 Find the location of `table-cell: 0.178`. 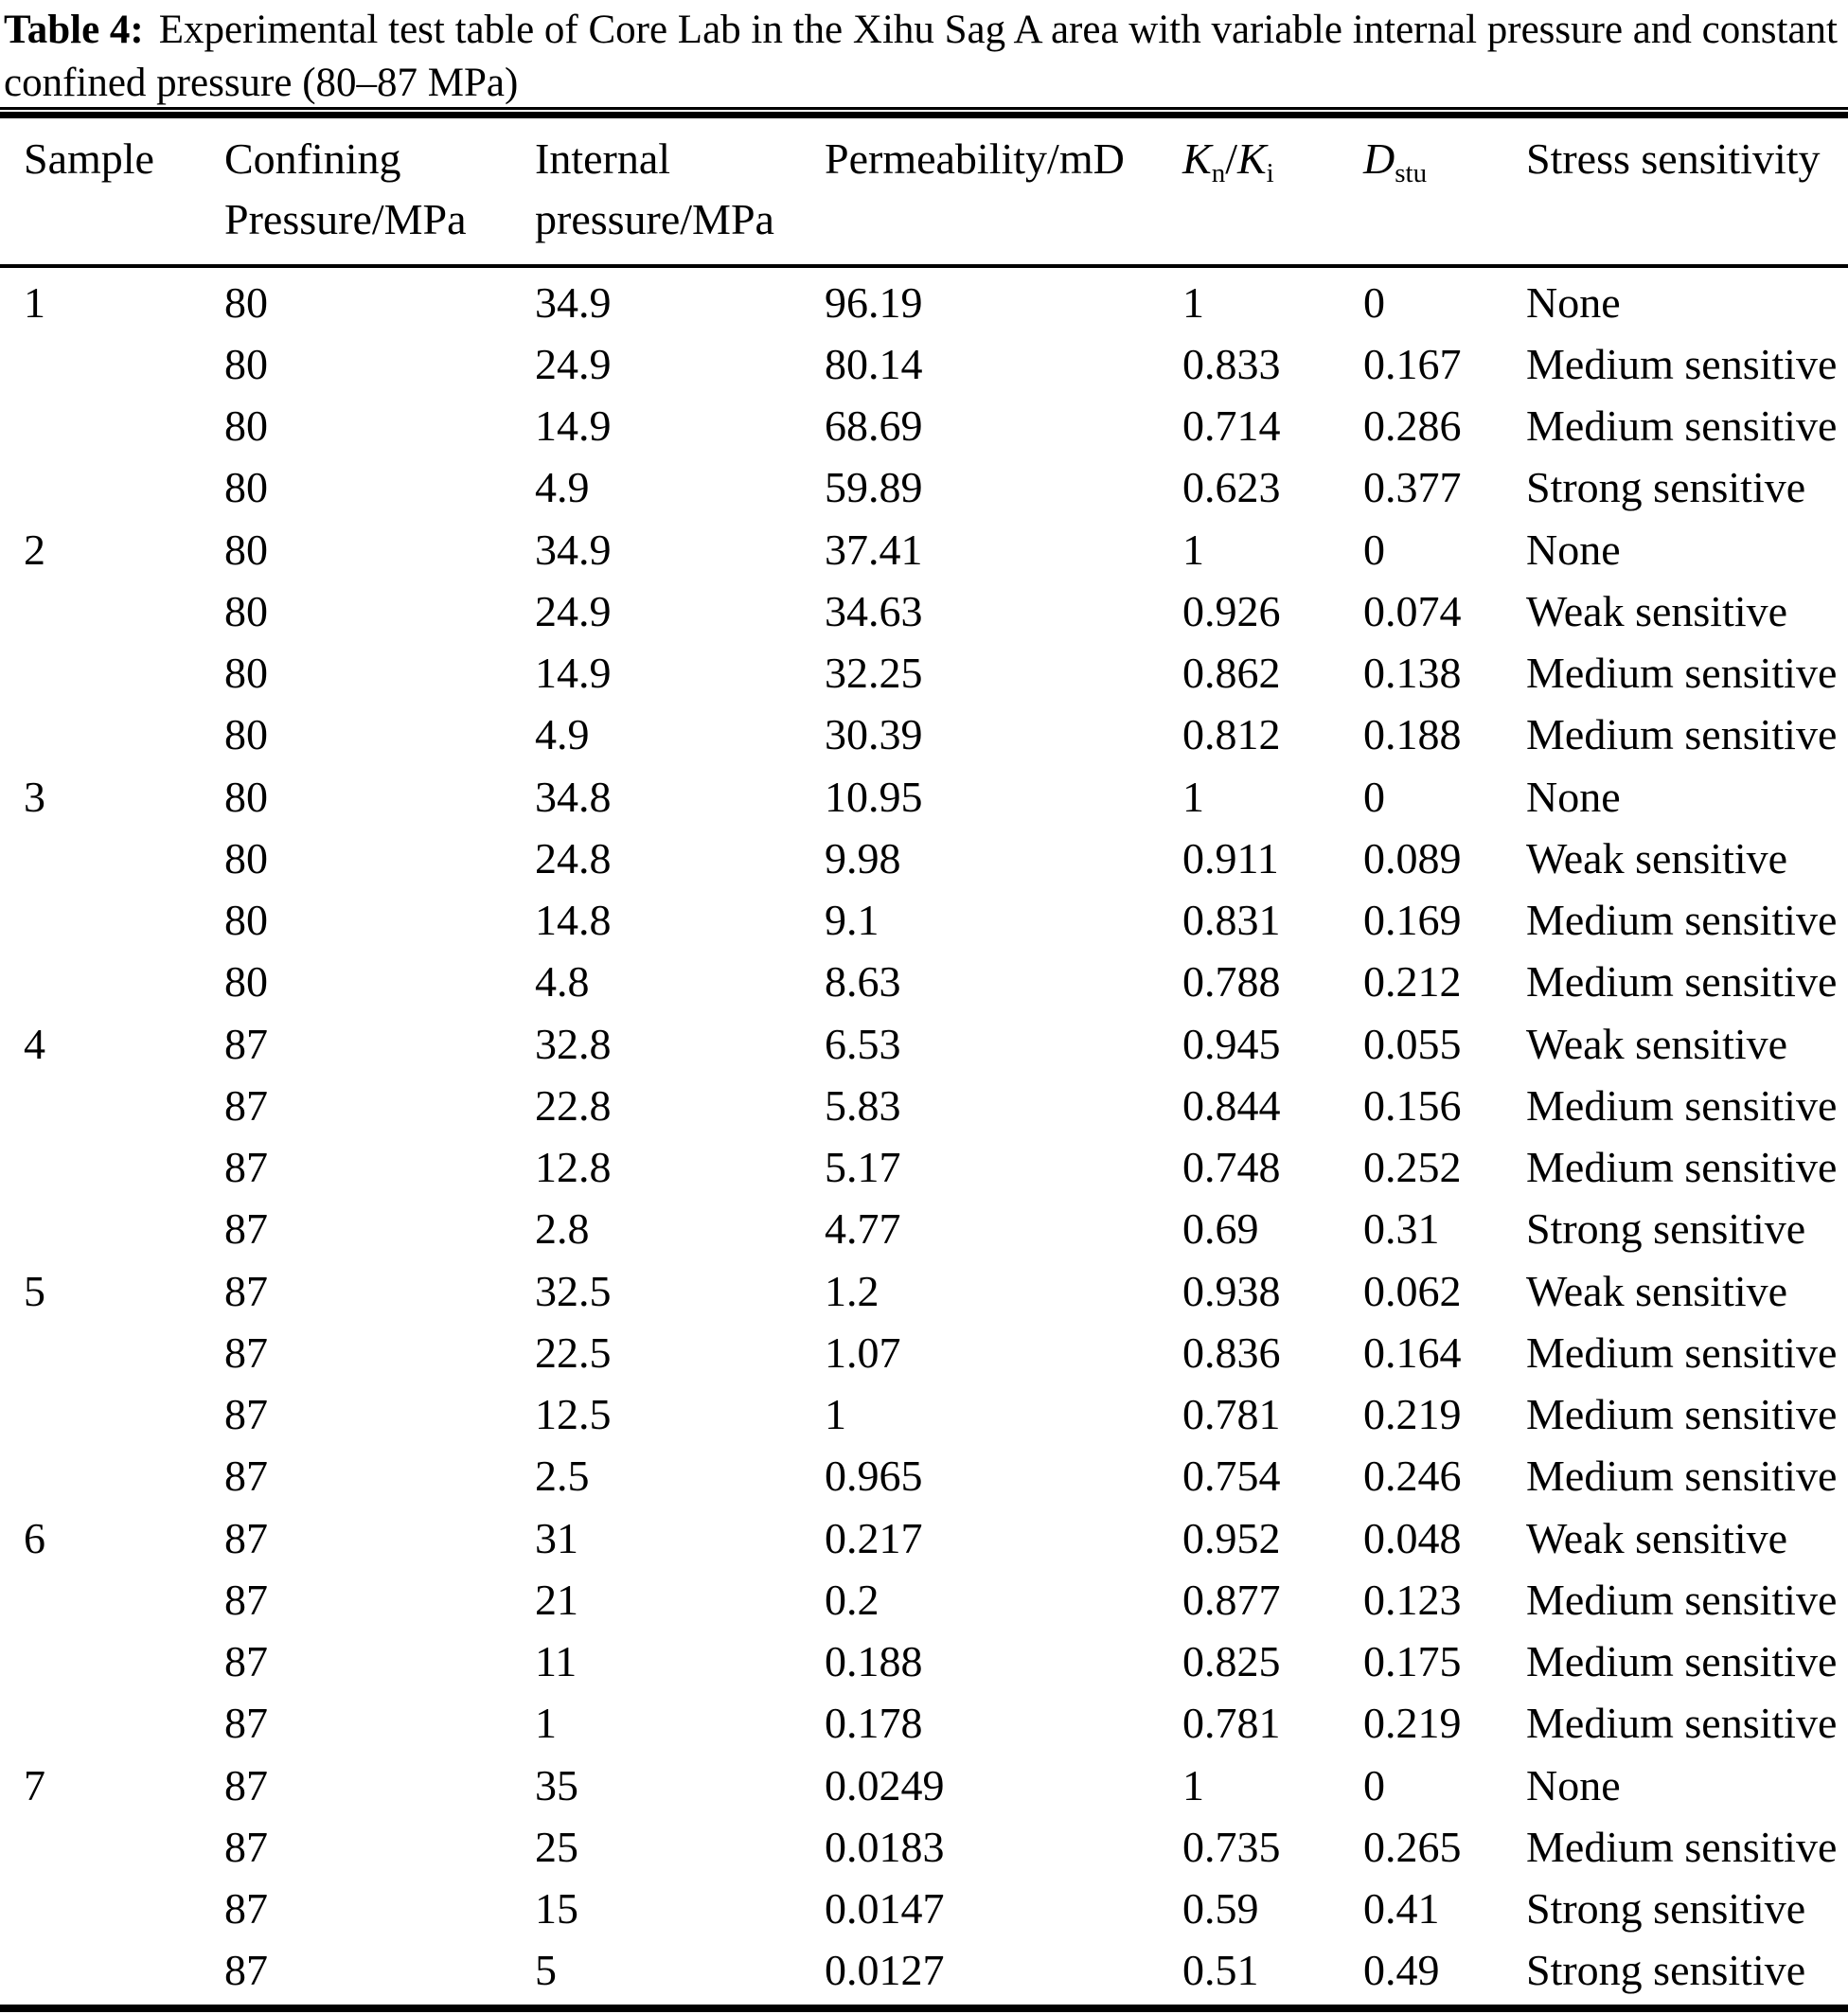

table-cell: 0.178 is located at coordinates (874, 1723).